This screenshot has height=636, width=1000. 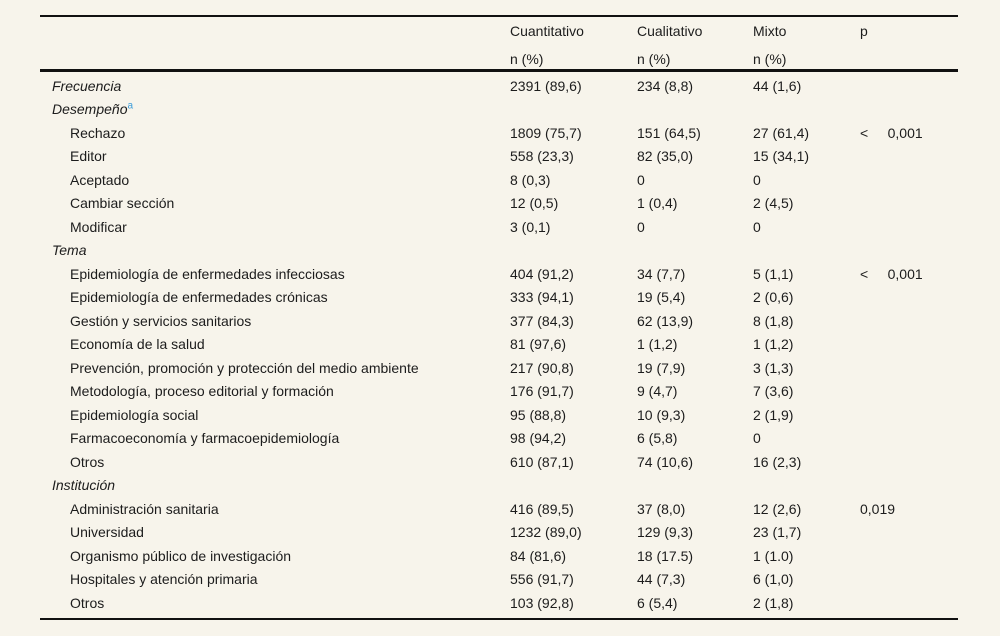 I want to click on table-row: Tema, so click(x=499, y=251).